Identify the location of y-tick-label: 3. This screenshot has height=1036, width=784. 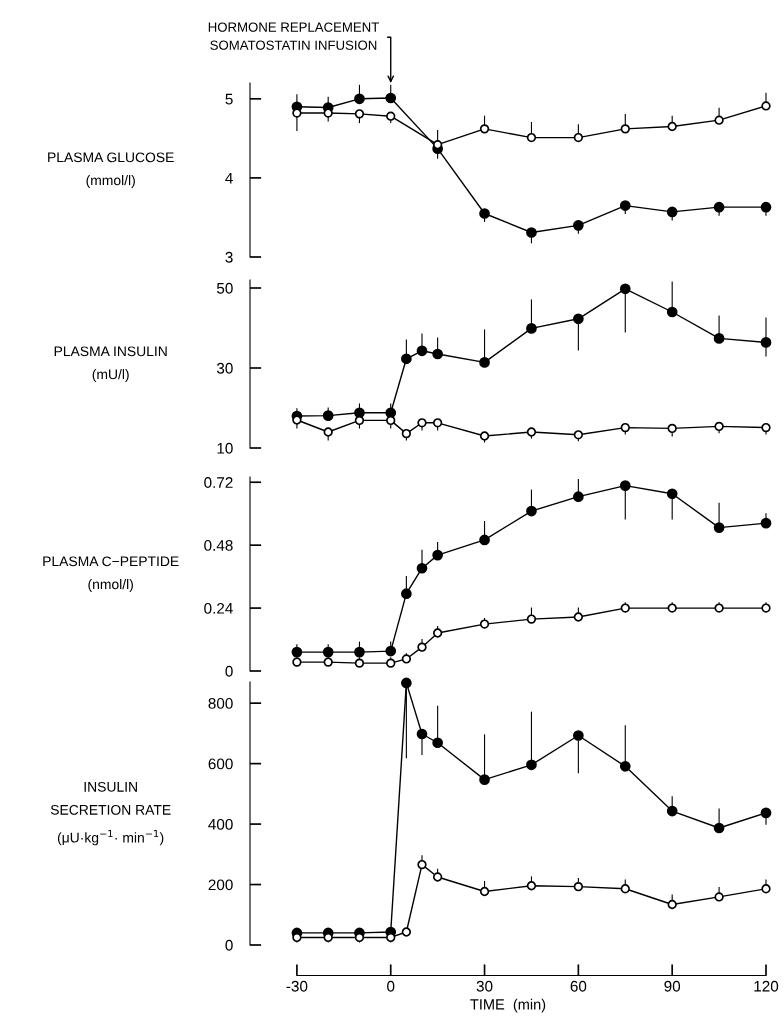
(229, 257).